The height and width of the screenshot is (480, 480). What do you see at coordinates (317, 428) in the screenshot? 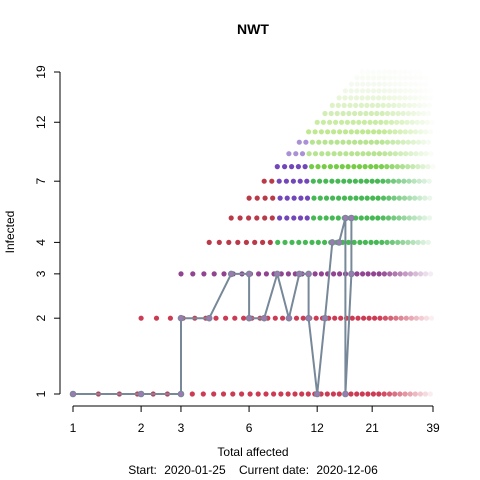
I see `x-tick-label: 12` at bounding box center [317, 428].